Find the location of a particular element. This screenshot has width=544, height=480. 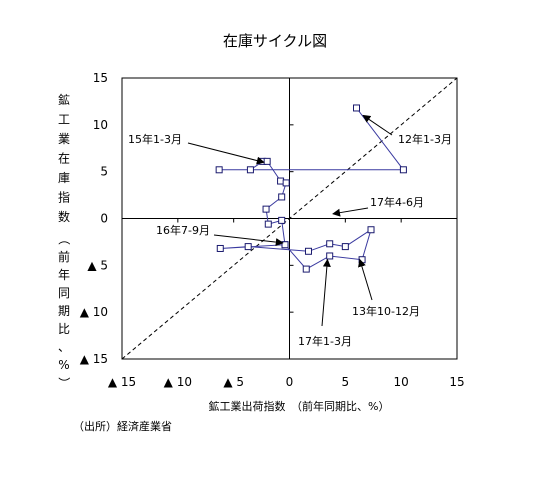

y-tick-label: 0 is located at coordinates (104, 219).